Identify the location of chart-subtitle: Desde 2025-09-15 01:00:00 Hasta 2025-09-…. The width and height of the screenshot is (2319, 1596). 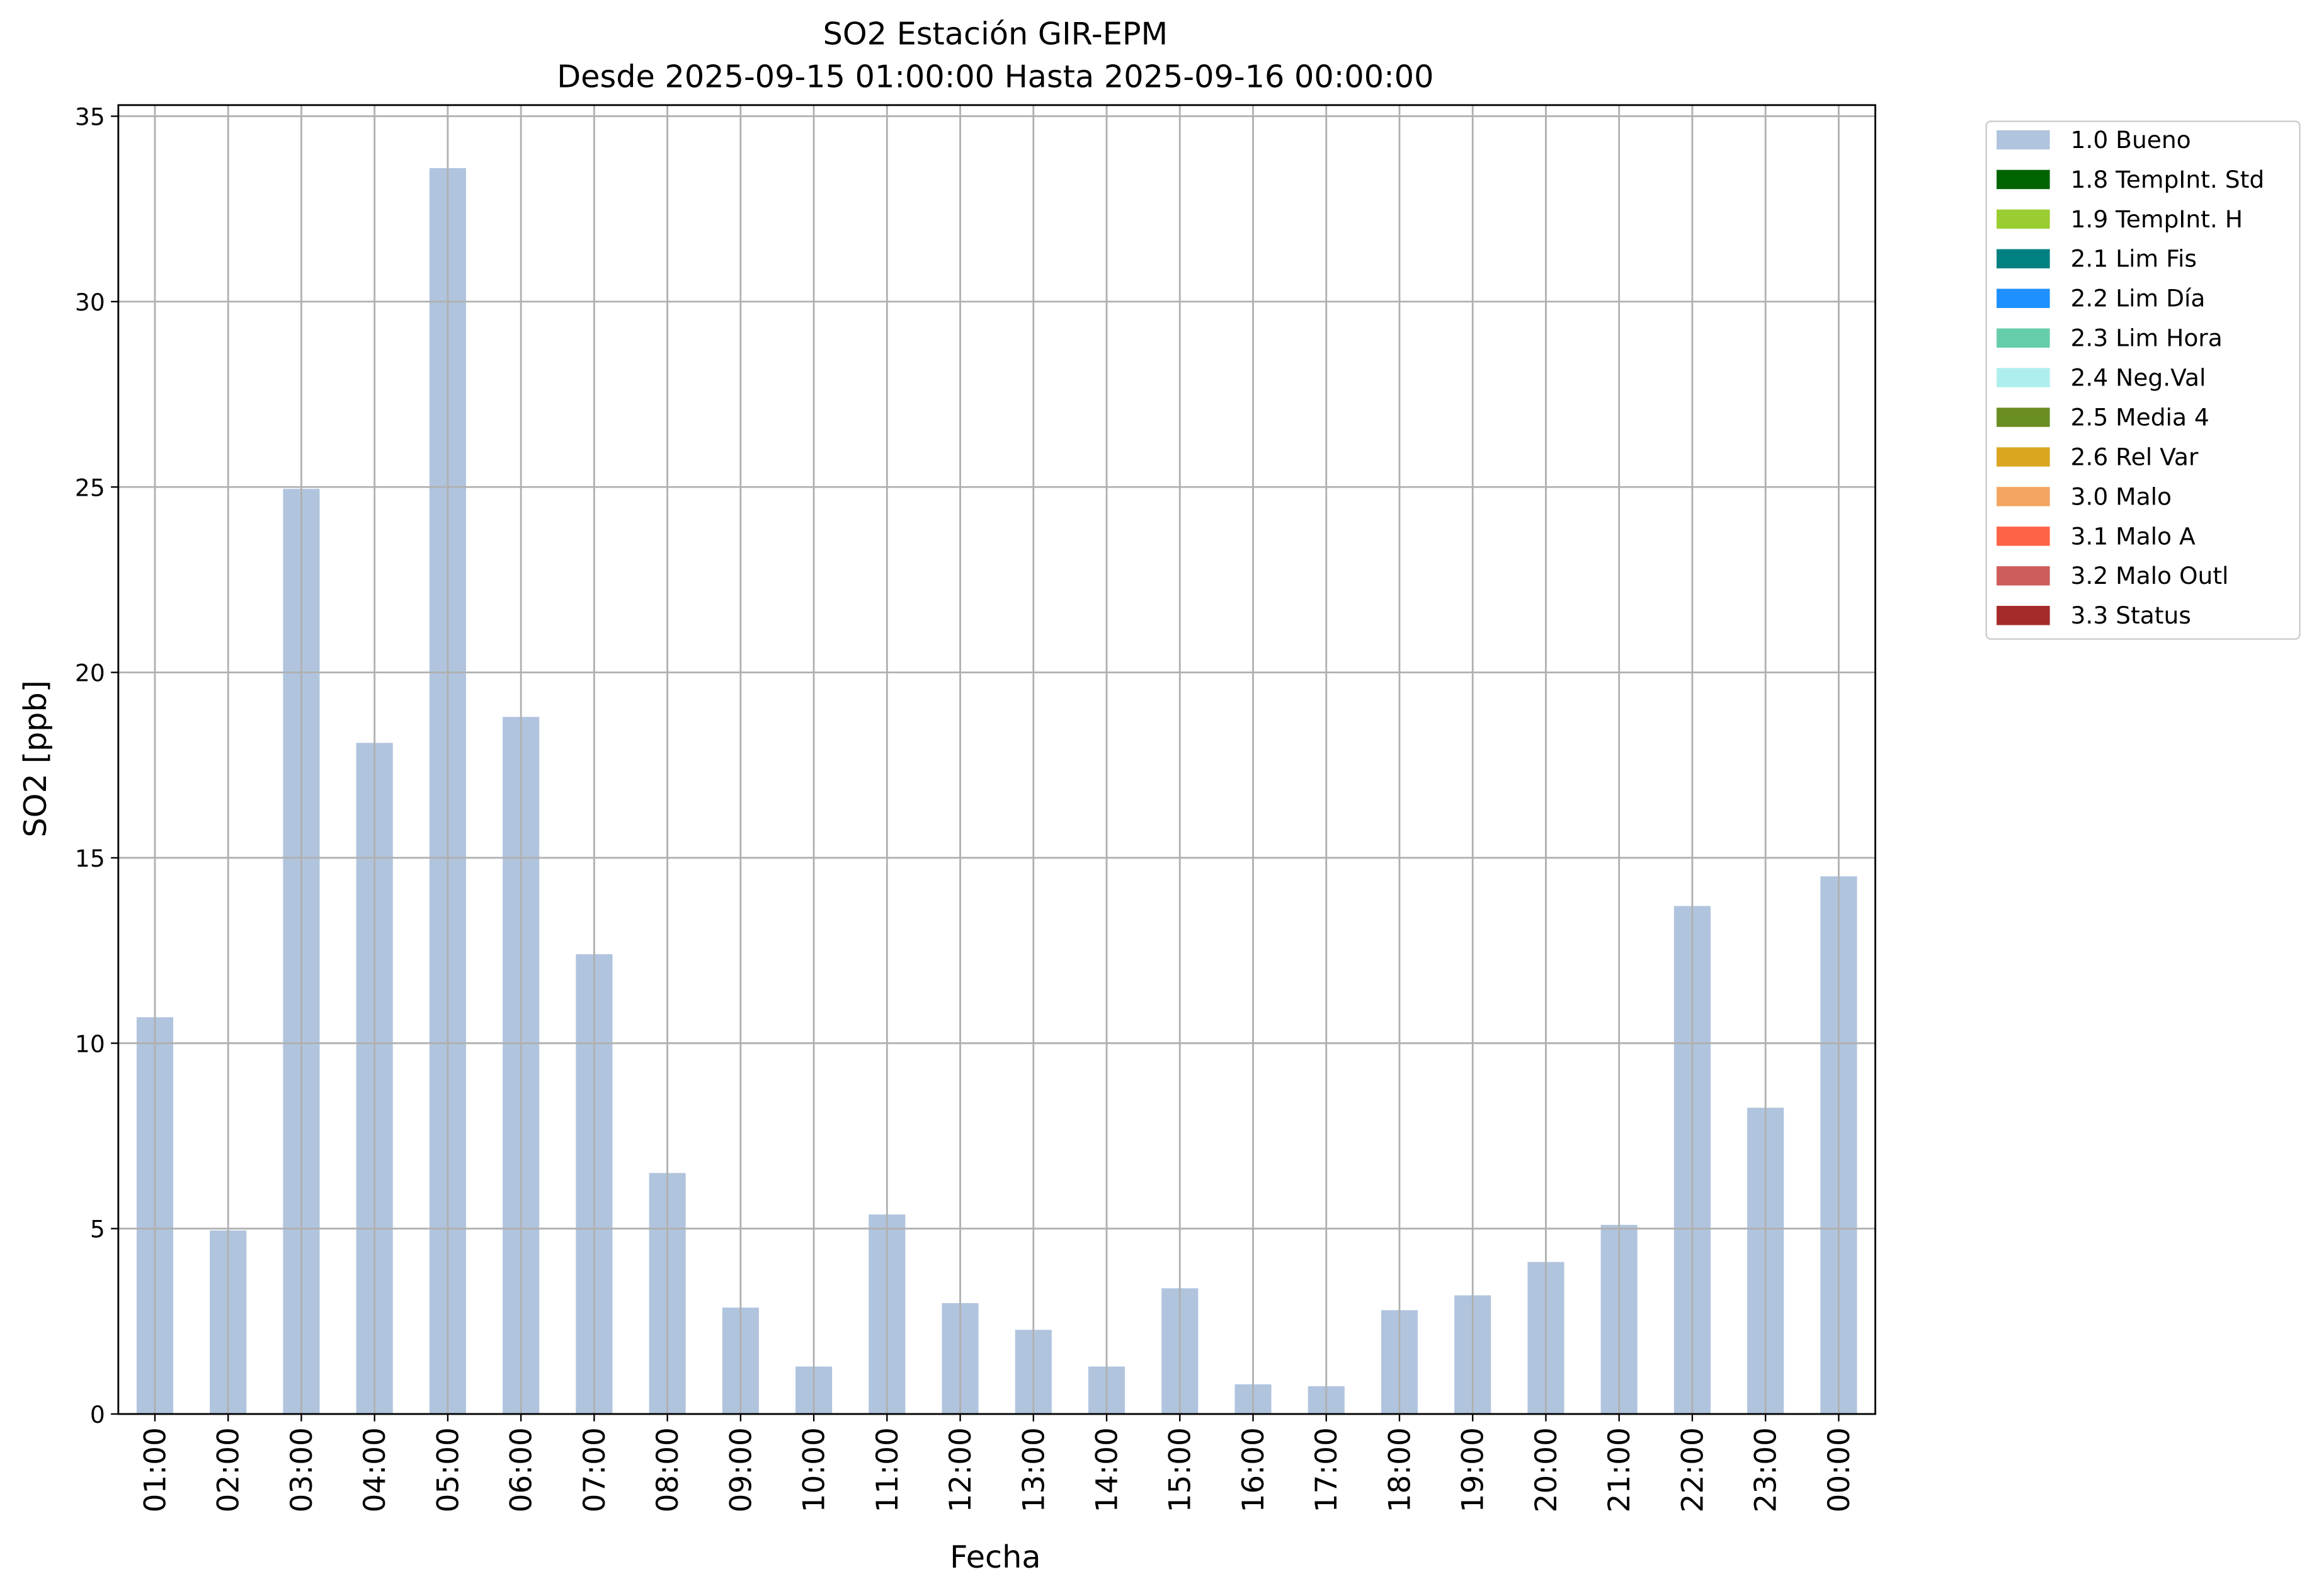
(995, 77).